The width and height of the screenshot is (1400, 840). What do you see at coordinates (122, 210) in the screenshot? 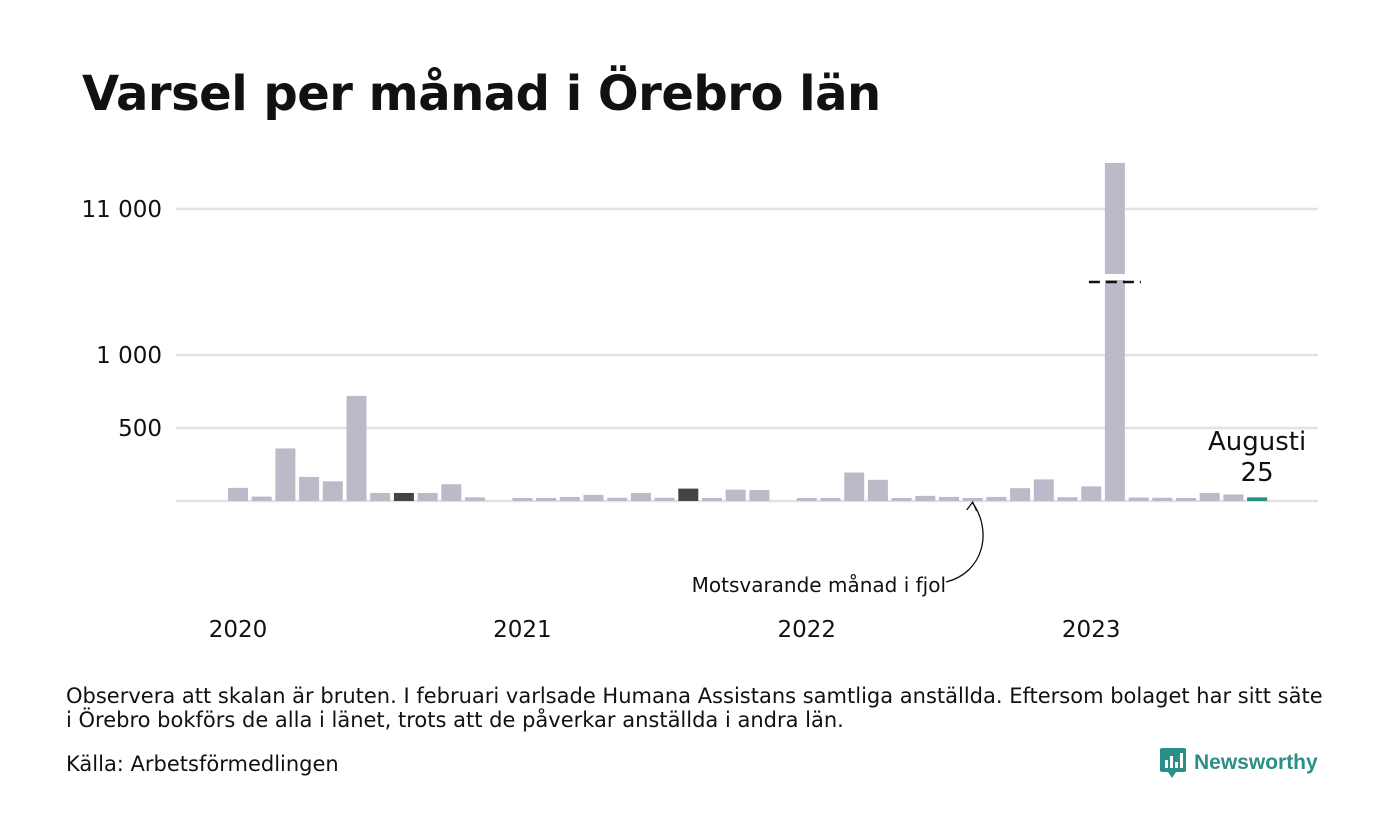
I see `y-tick-label: 11 000` at bounding box center [122, 210].